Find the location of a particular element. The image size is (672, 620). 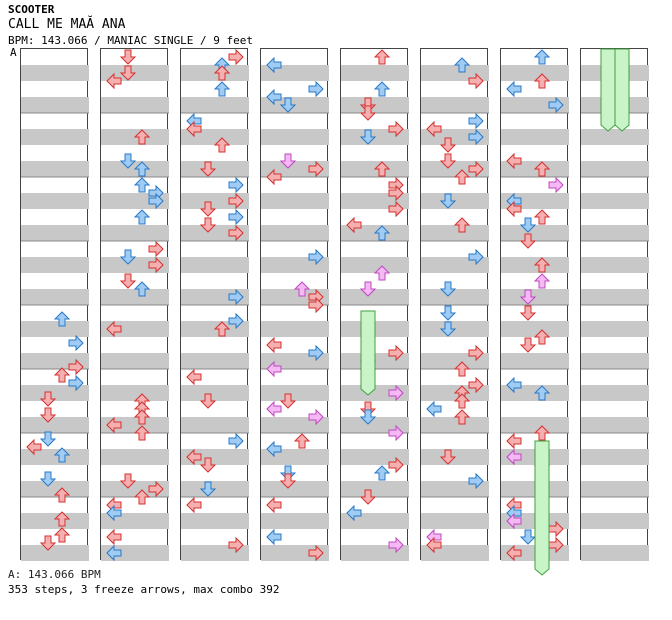

column-1-canvas is located at coordinates (55, 313).